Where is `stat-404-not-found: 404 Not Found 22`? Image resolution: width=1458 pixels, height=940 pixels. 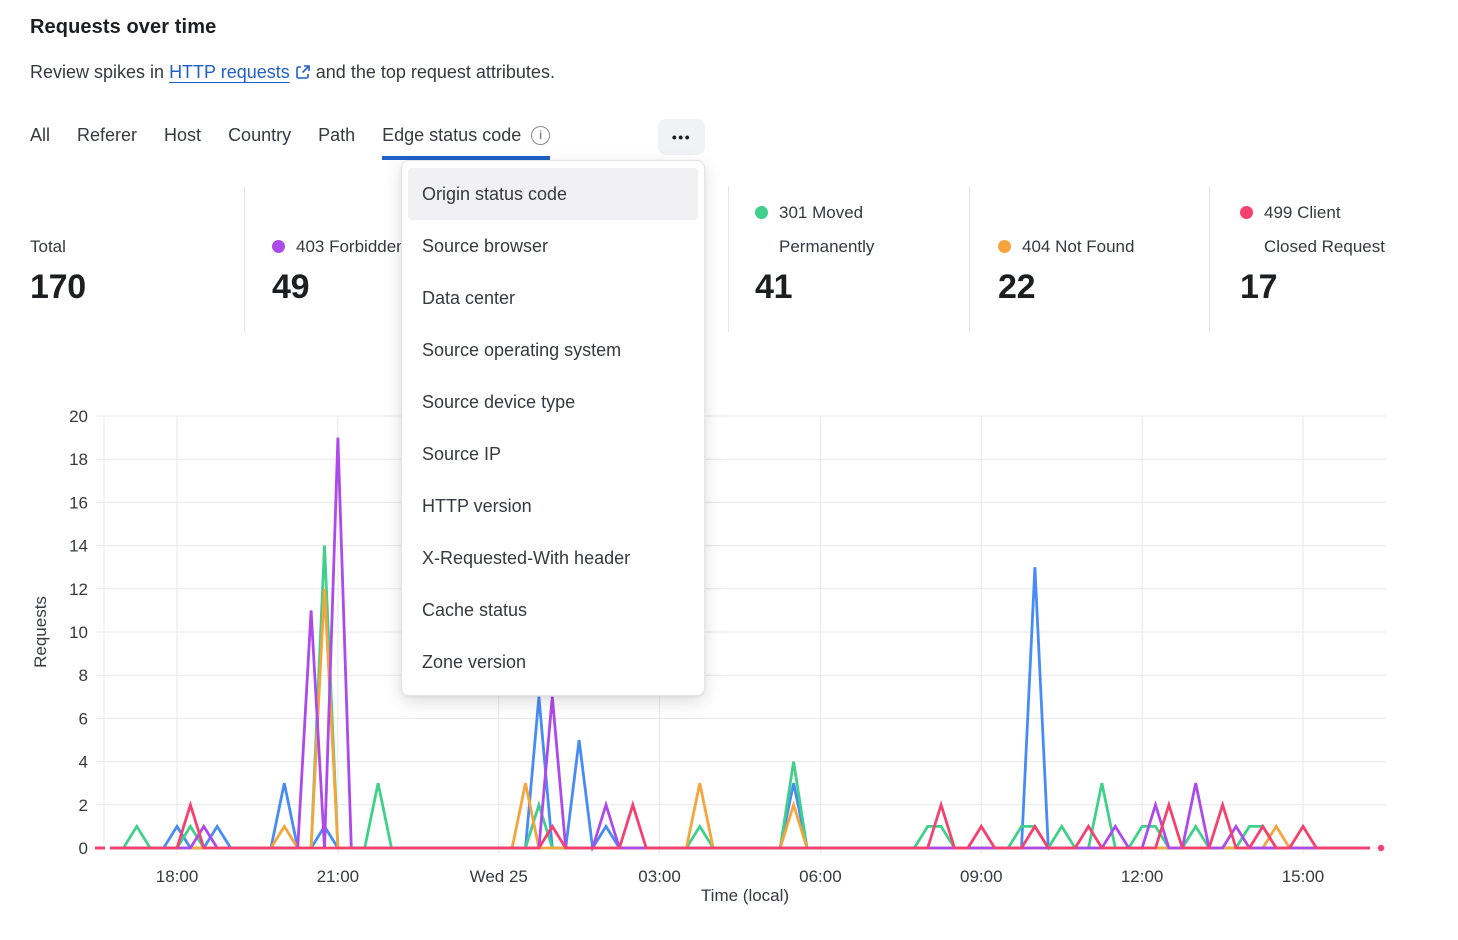
stat-404-not-found: 404 Not Found 22 is located at coordinates (1066, 251).